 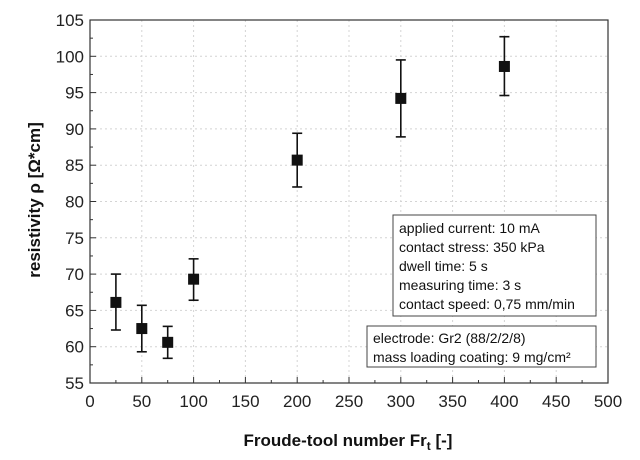 I want to click on y-tick-label: 75, so click(x=74, y=238).